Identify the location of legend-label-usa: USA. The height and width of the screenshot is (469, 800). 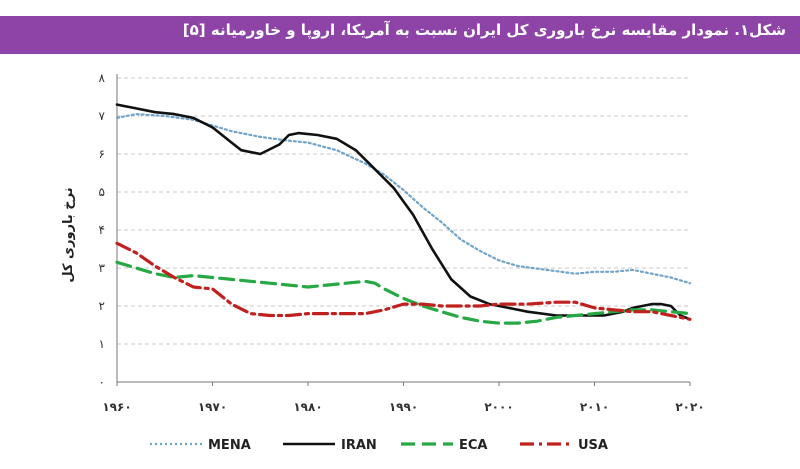
(593, 445).